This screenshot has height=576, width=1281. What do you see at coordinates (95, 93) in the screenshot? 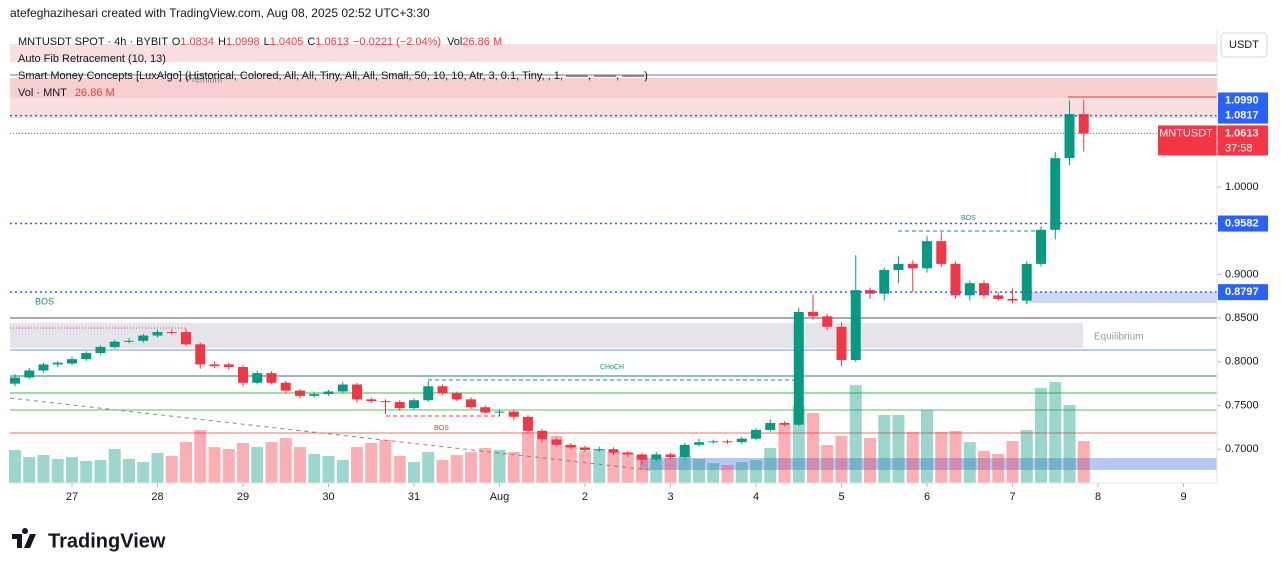
I see `value: 26.86 M` at bounding box center [95, 93].